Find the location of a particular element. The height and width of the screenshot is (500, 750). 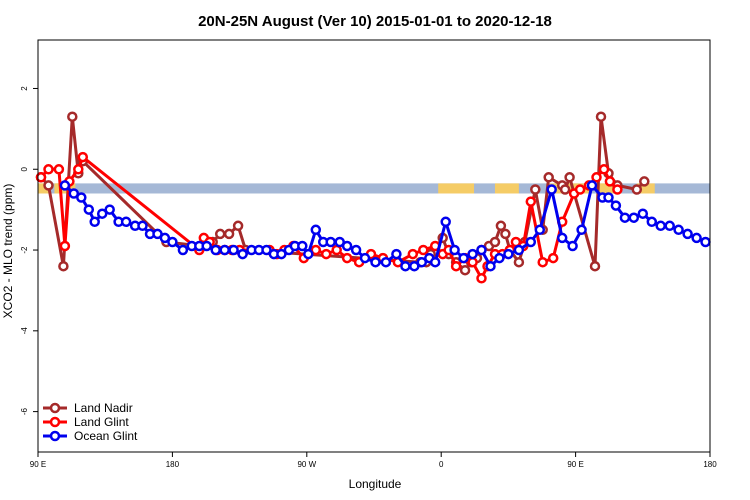

legend-marker-land-glint is located at coordinates (55, 422).